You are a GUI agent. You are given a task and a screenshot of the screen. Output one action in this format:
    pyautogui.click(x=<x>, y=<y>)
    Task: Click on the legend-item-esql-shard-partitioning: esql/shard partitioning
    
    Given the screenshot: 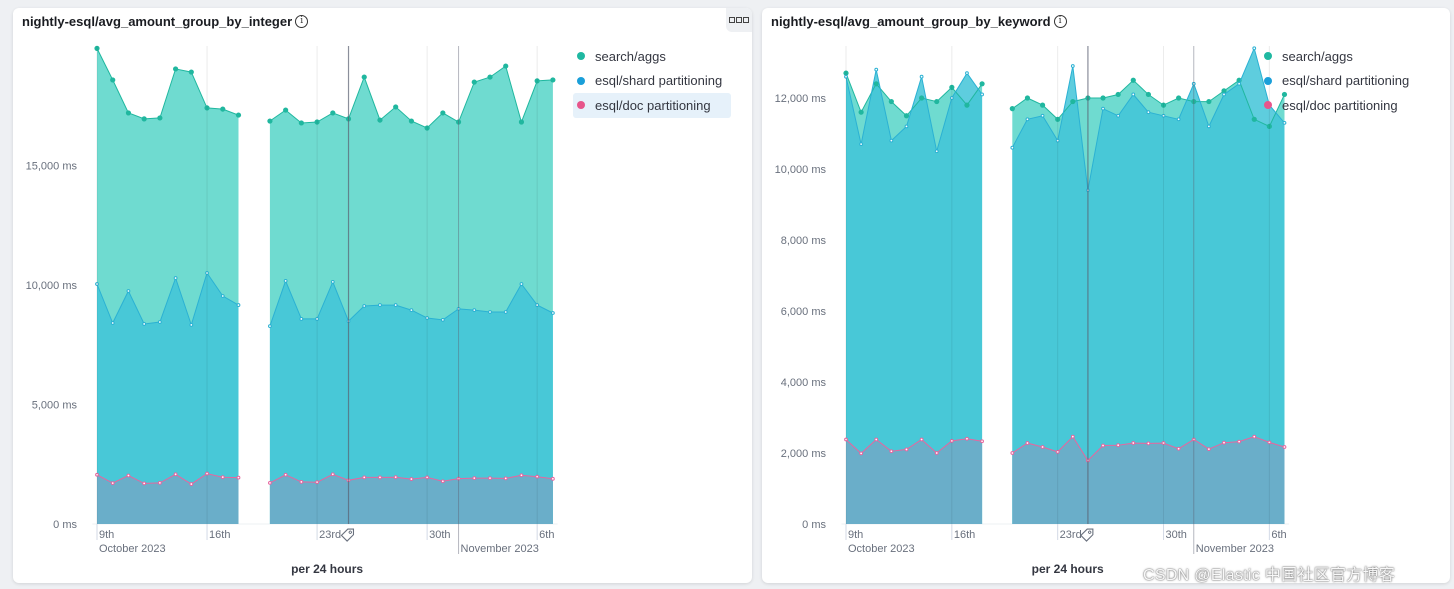 What is the action you would take?
    pyautogui.click(x=1336, y=81)
    